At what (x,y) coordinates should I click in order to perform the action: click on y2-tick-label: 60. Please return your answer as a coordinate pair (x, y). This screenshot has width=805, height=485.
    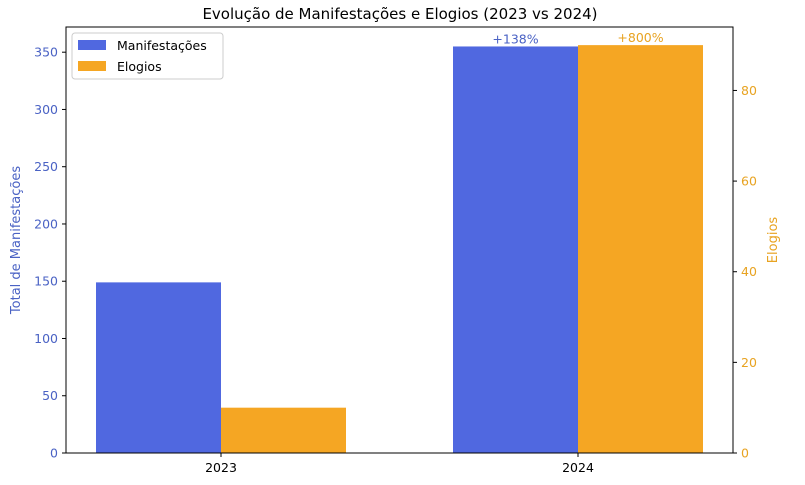
    Looking at the image, I should click on (749, 181).